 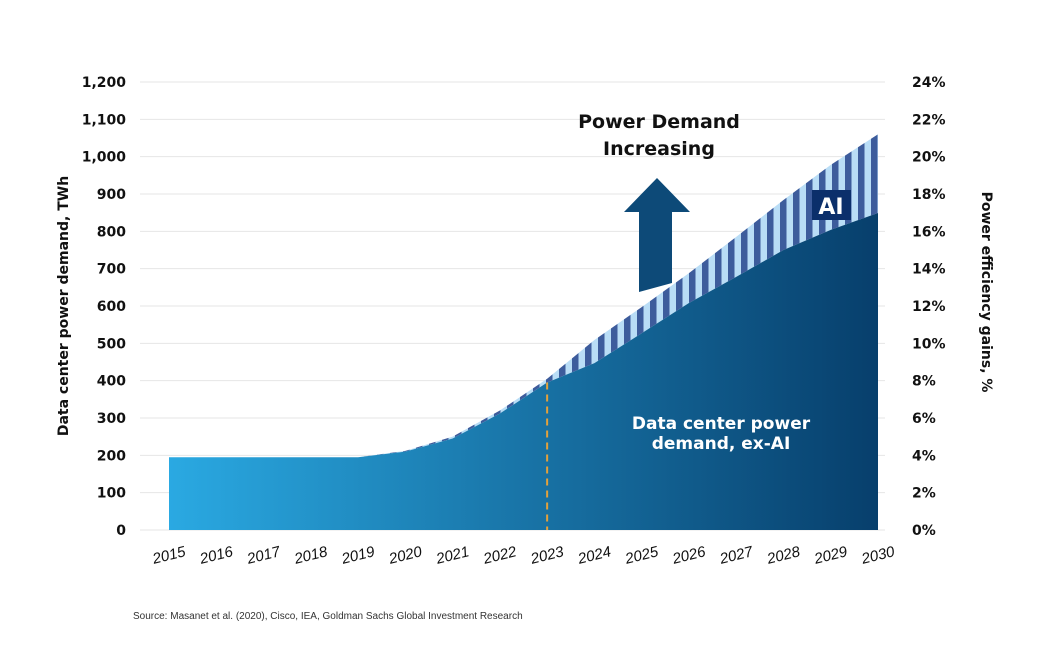 What do you see at coordinates (593, 555) in the screenshot?
I see `x-tick-label: 2024` at bounding box center [593, 555].